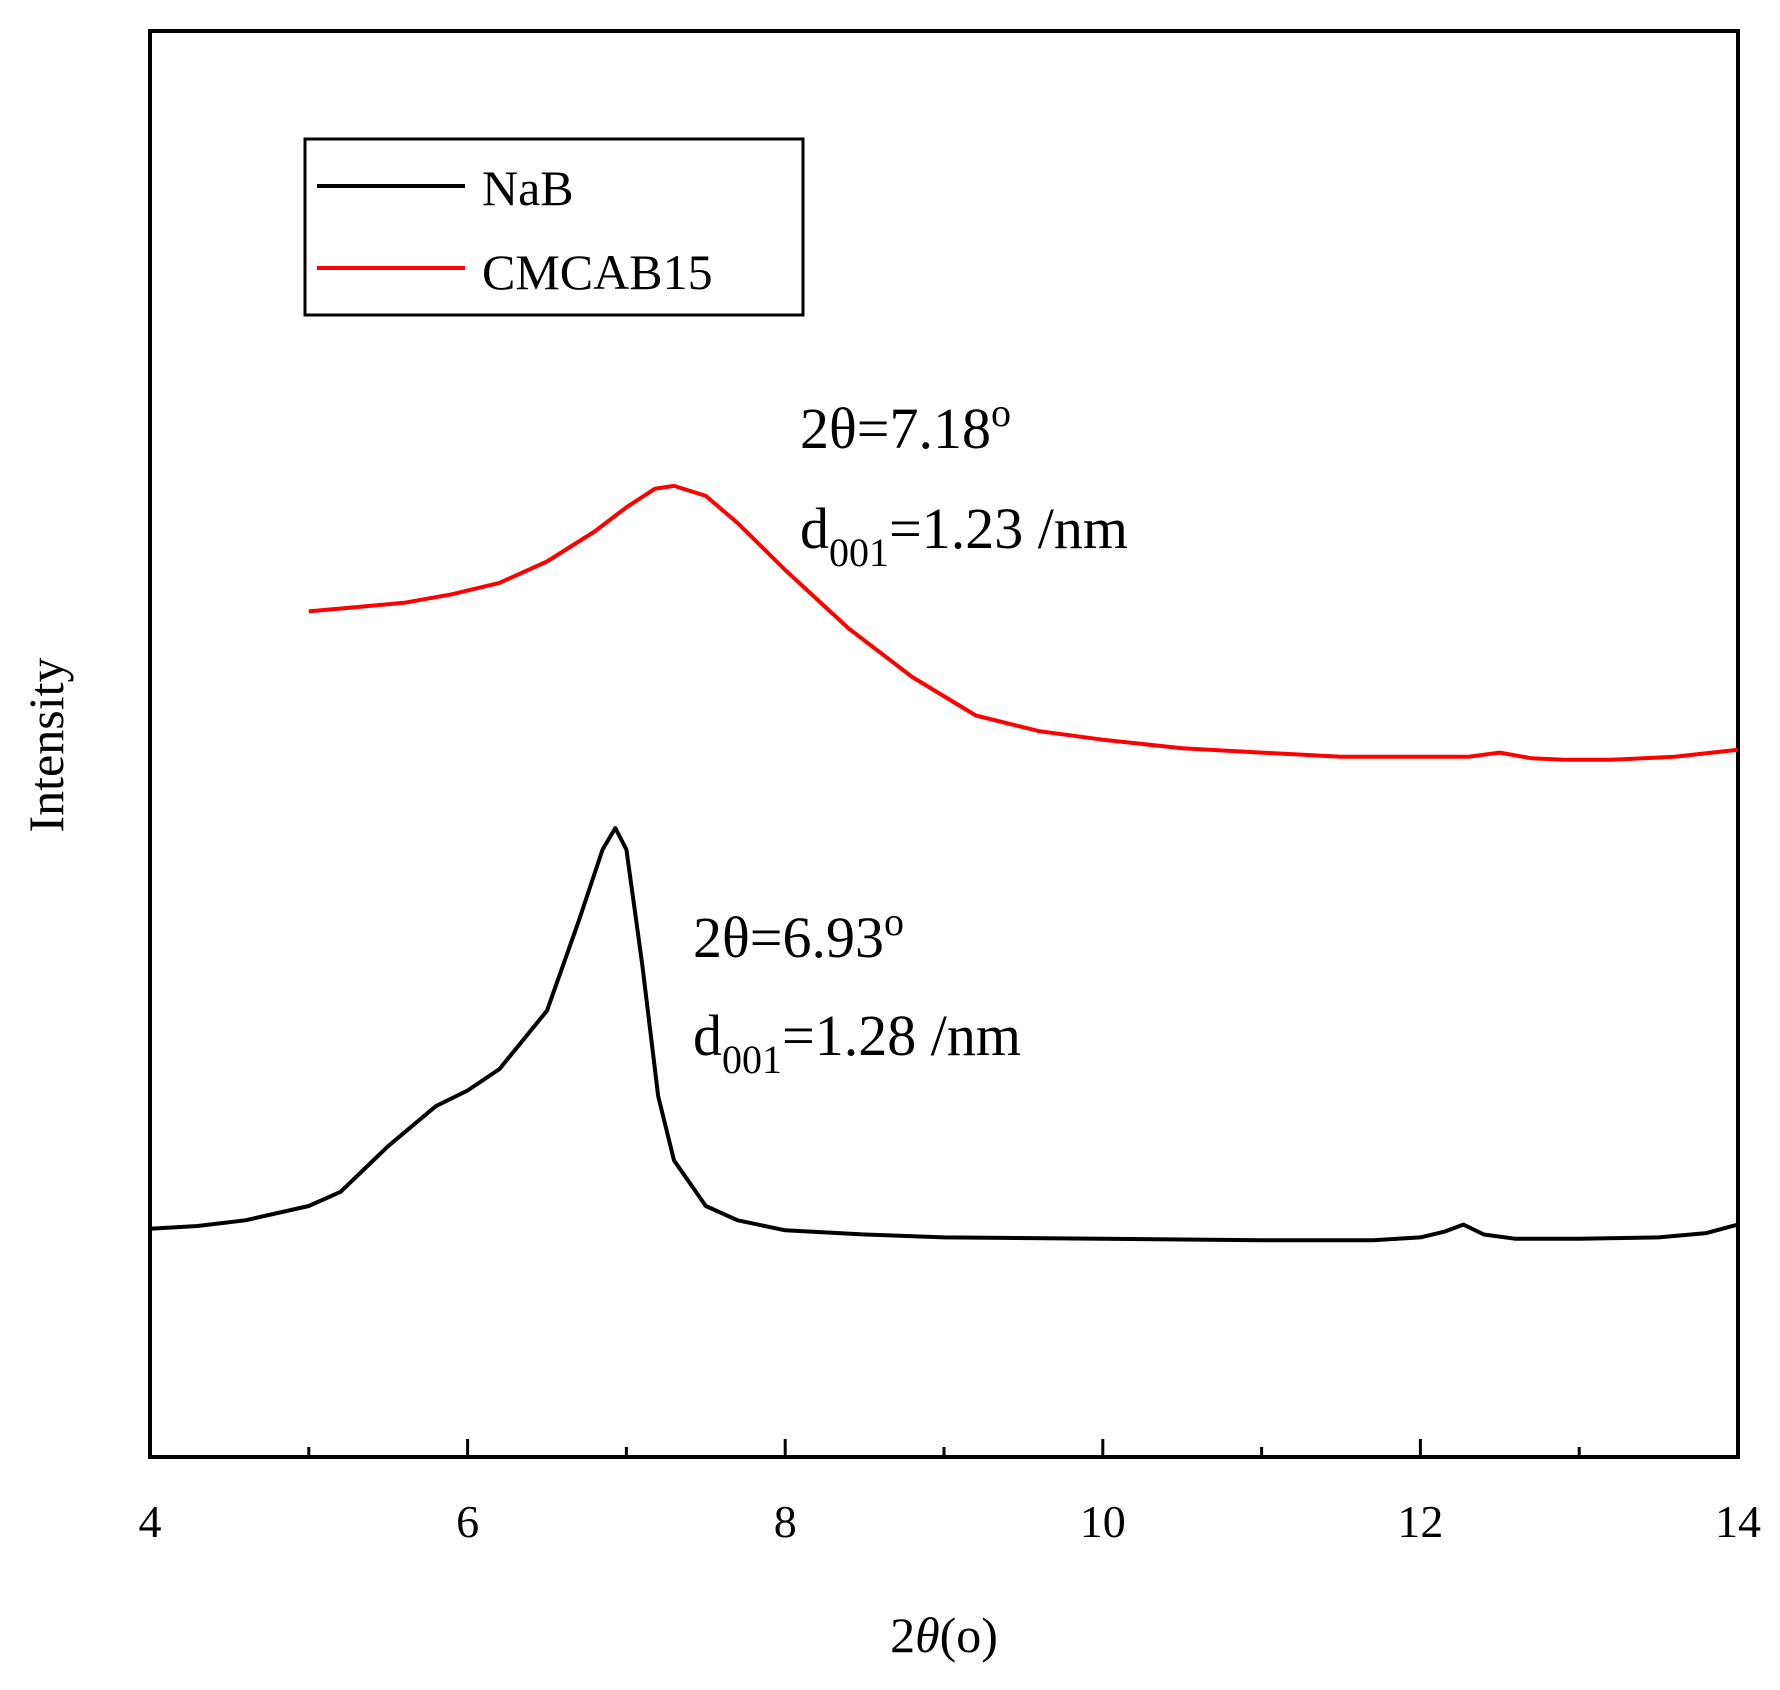 The image size is (1780, 1690). What do you see at coordinates (944, 1448) in the screenshot?
I see `x-axis-ticks` at bounding box center [944, 1448].